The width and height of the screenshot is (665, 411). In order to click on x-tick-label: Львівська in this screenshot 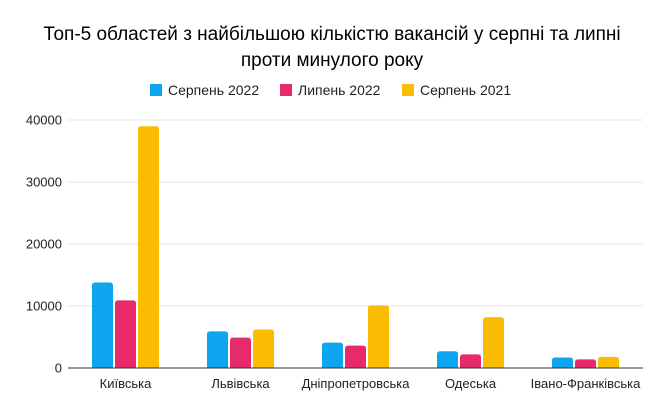, I will do `click(240, 383)`.